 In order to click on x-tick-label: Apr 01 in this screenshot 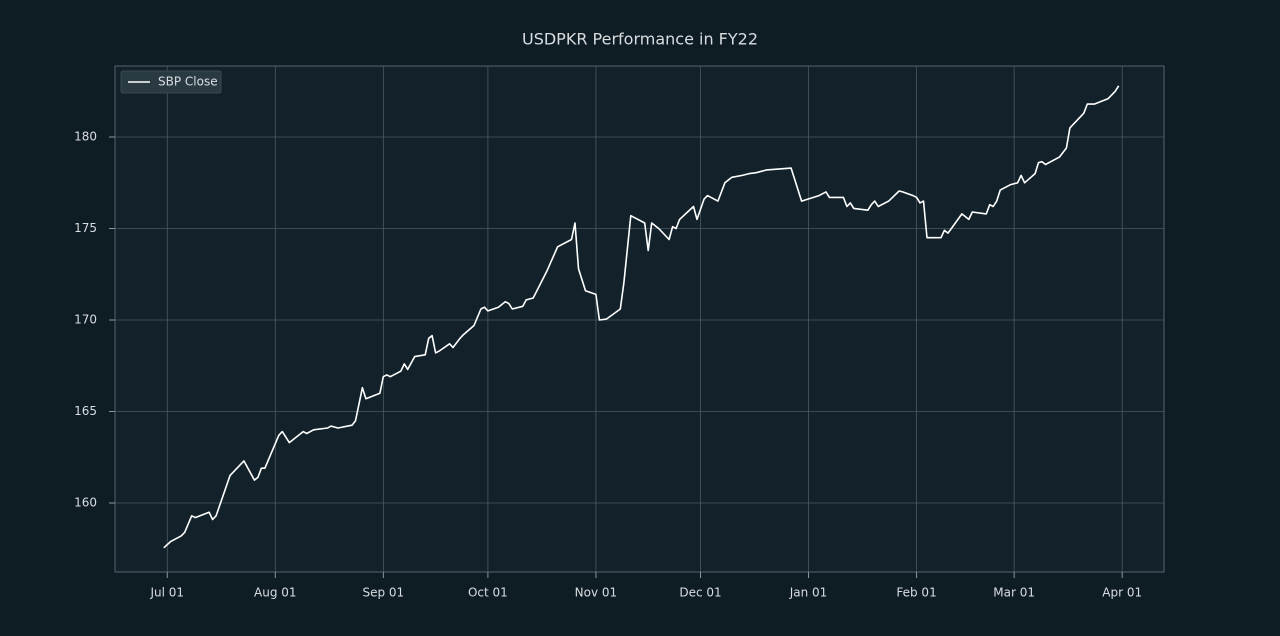, I will do `click(1122, 593)`.